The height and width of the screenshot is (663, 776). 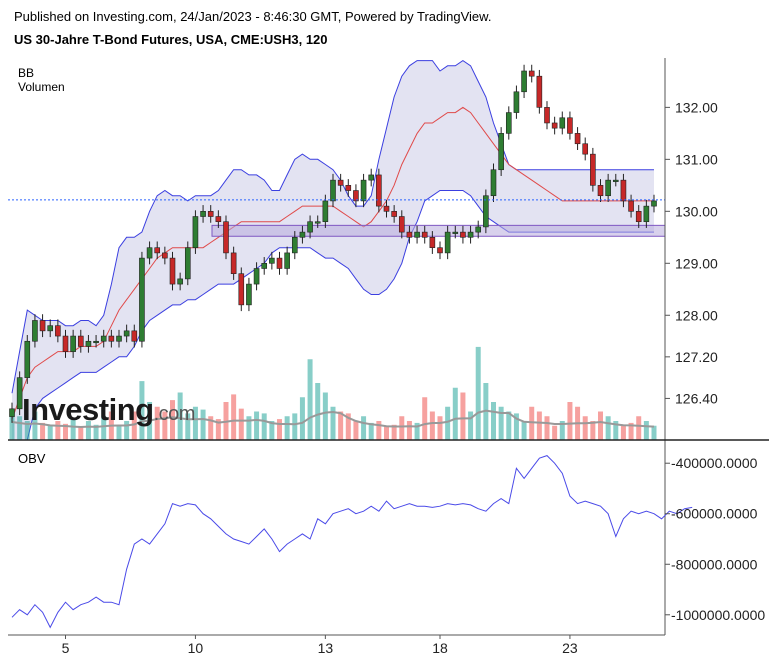 What do you see at coordinates (696, 398) in the screenshot?
I see `y-tick-label: 126.40` at bounding box center [696, 398].